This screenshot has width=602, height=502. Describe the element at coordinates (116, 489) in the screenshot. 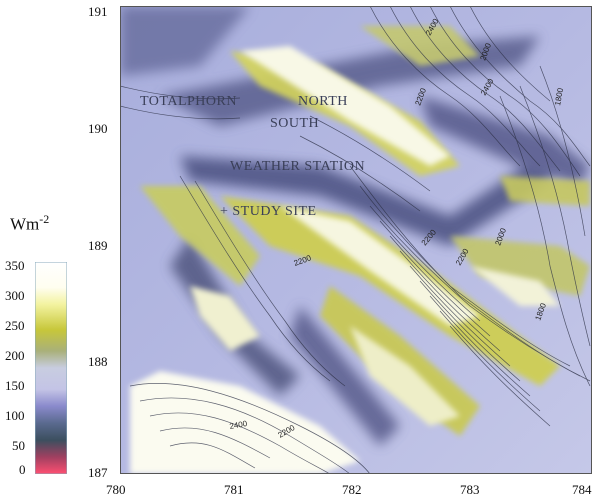

I see `x-tick-780: 780` at that location.